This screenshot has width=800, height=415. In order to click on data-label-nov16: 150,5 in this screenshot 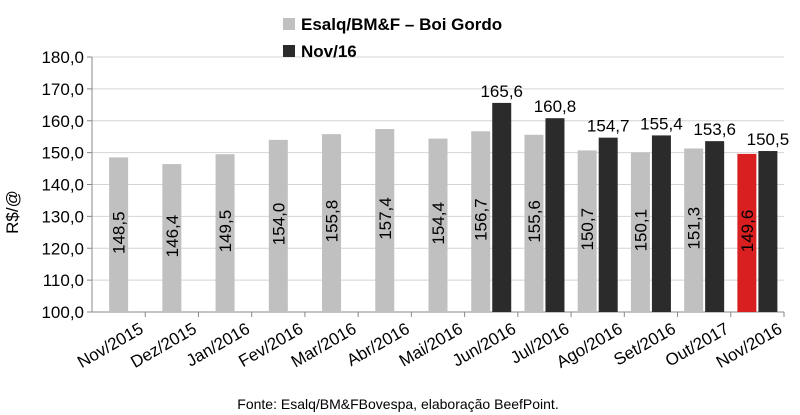, I will do `click(768, 139)`.